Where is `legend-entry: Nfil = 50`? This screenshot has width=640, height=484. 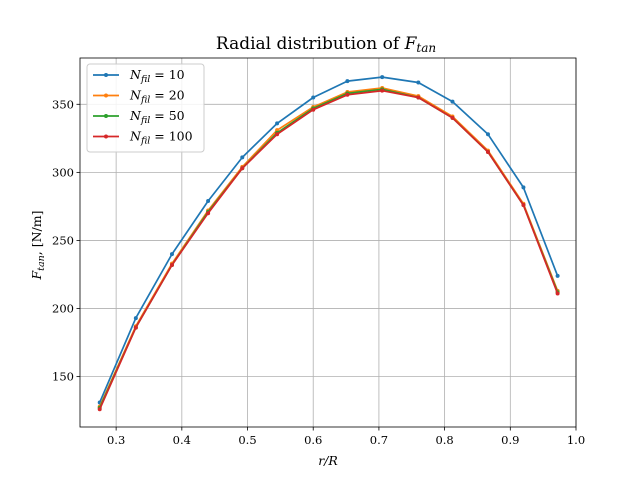 legend-entry: Nfil = 50 is located at coordinates (139, 117).